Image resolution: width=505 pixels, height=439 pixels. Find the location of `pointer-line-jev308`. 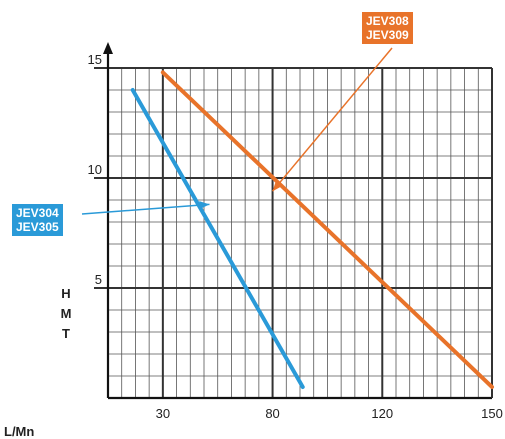

pointer-line-jev308 is located at coordinates (332, 119).